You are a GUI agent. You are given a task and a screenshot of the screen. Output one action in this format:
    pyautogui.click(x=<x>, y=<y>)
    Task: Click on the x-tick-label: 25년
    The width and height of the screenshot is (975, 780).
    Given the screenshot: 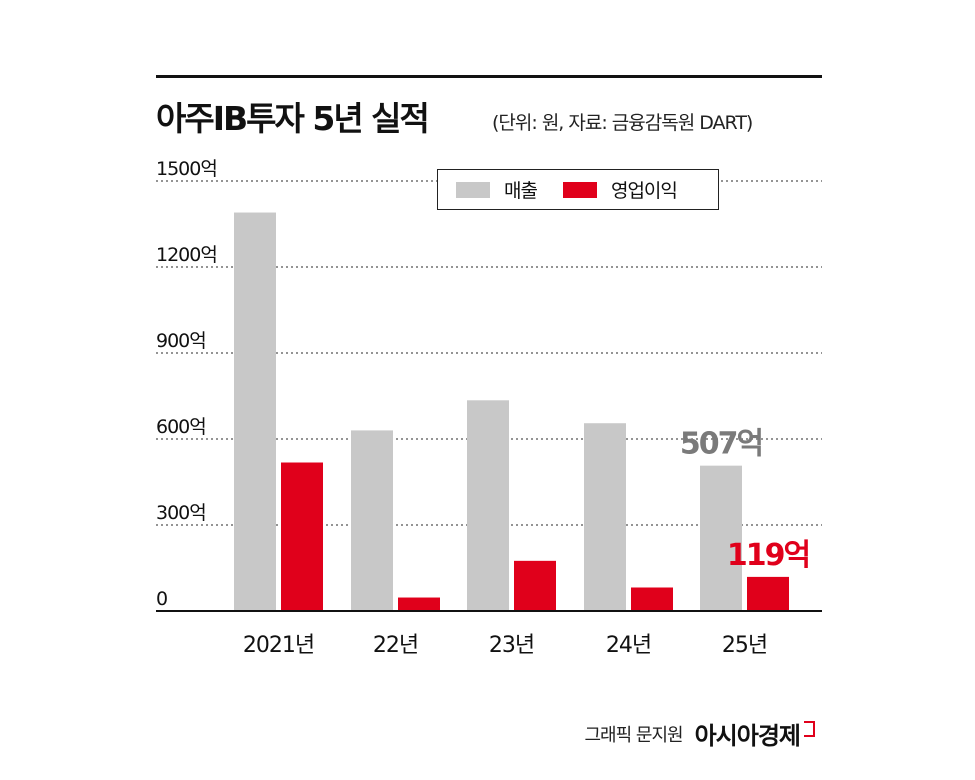 What is the action you would take?
    pyautogui.click(x=744, y=645)
    